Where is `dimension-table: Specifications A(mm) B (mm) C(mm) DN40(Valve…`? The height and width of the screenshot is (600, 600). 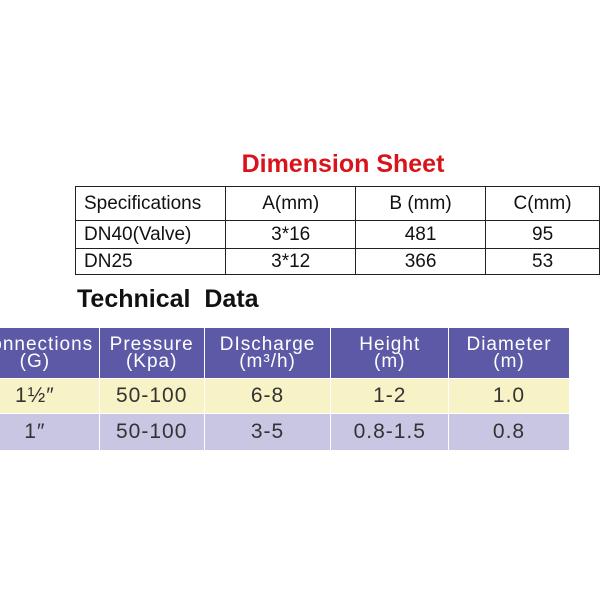 dimension-table: Specifications A(mm) B (mm) C(mm) DN40(Valve… is located at coordinates (337, 230).